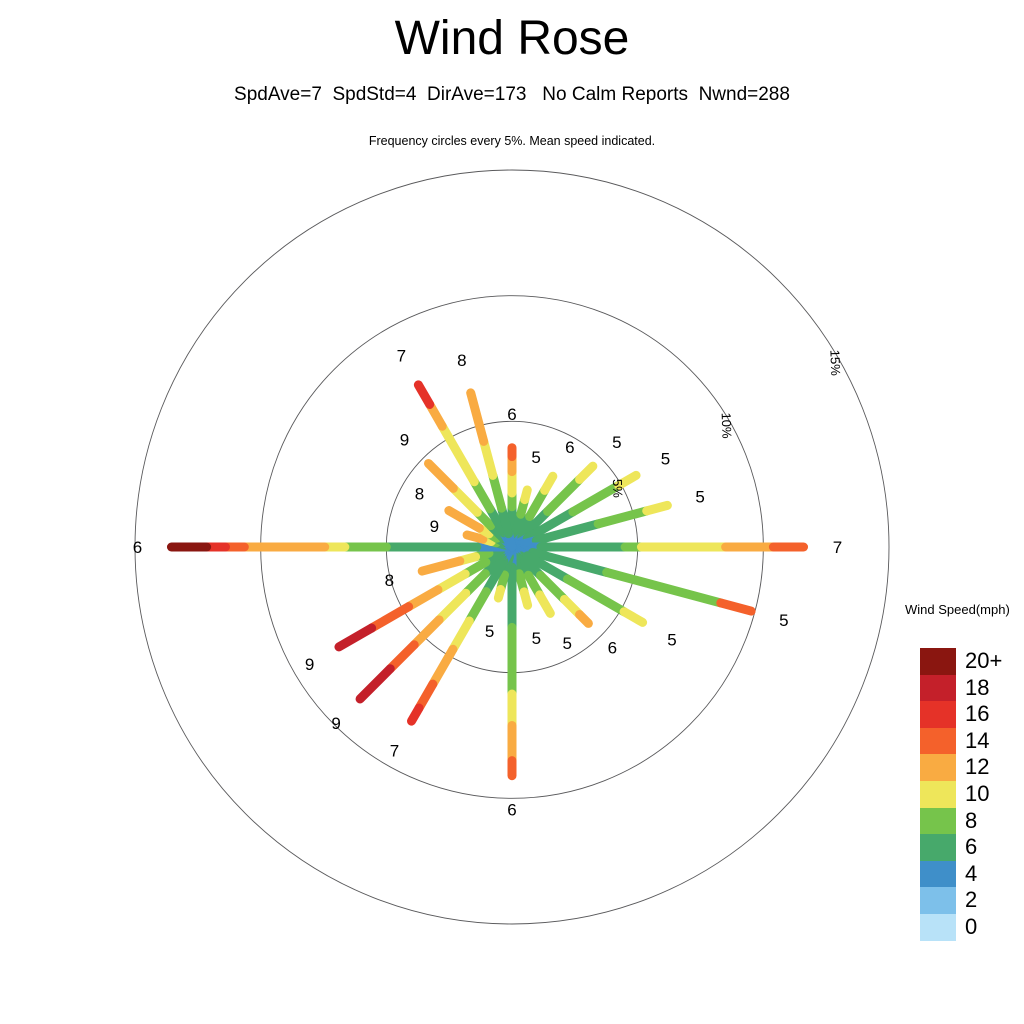  I want to click on ring-label: 10%, so click(727, 425).